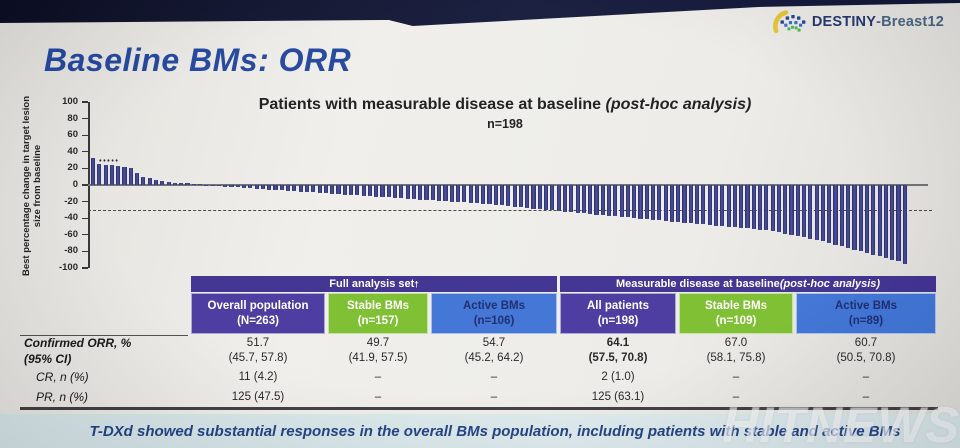 This screenshot has width=960, height=448. Describe the element at coordinates (494, 313) in the screenshot. I see `table-column-header: Active BMs (n=106)` at that location.